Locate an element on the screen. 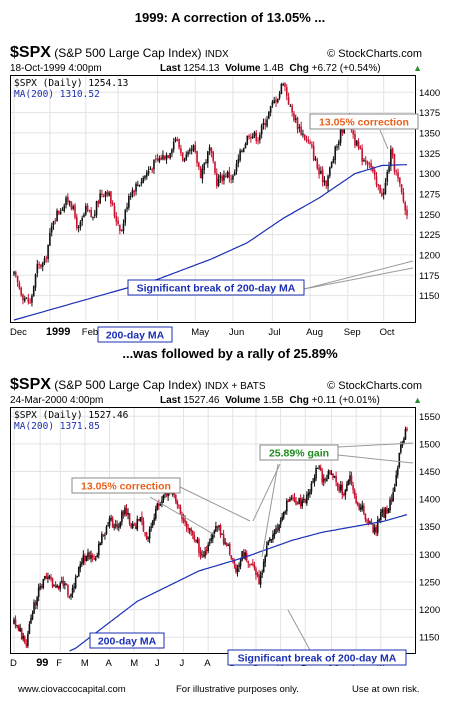 This screenshot has height=708, width=460. legend-ma: MA(200) 1310.52 is located at coordinates (57, 94).